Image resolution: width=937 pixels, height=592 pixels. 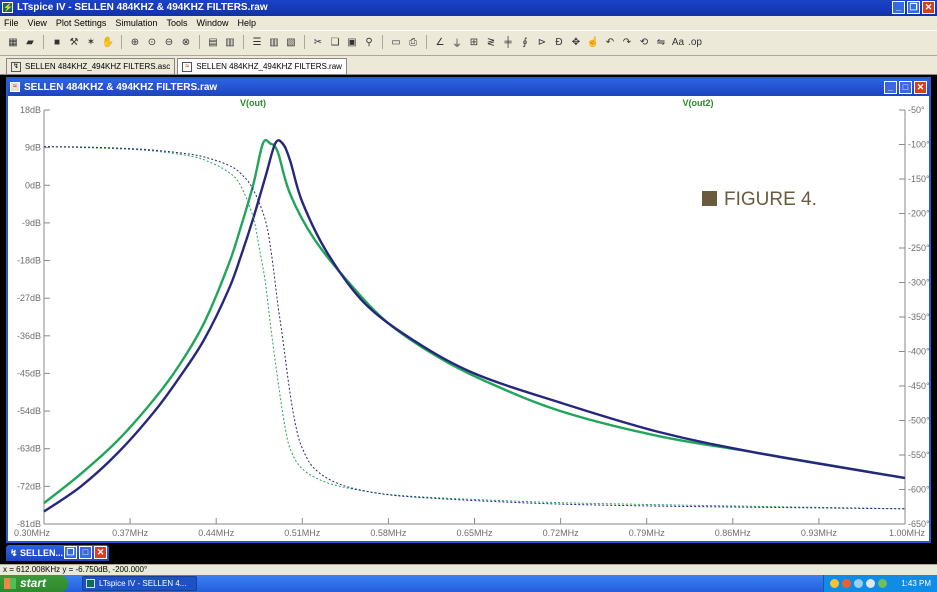 What do you see at coordinates (457, 42) in the screenshot?
I see `ground-icon: ⏚` at bounding box center [457, 42].